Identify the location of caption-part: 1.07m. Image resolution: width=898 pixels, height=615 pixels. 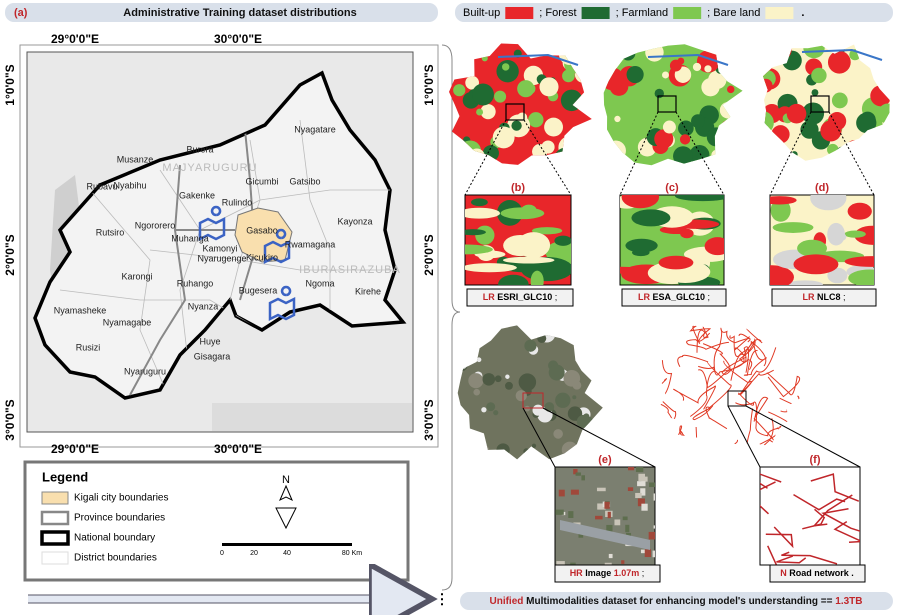
(627, 573).